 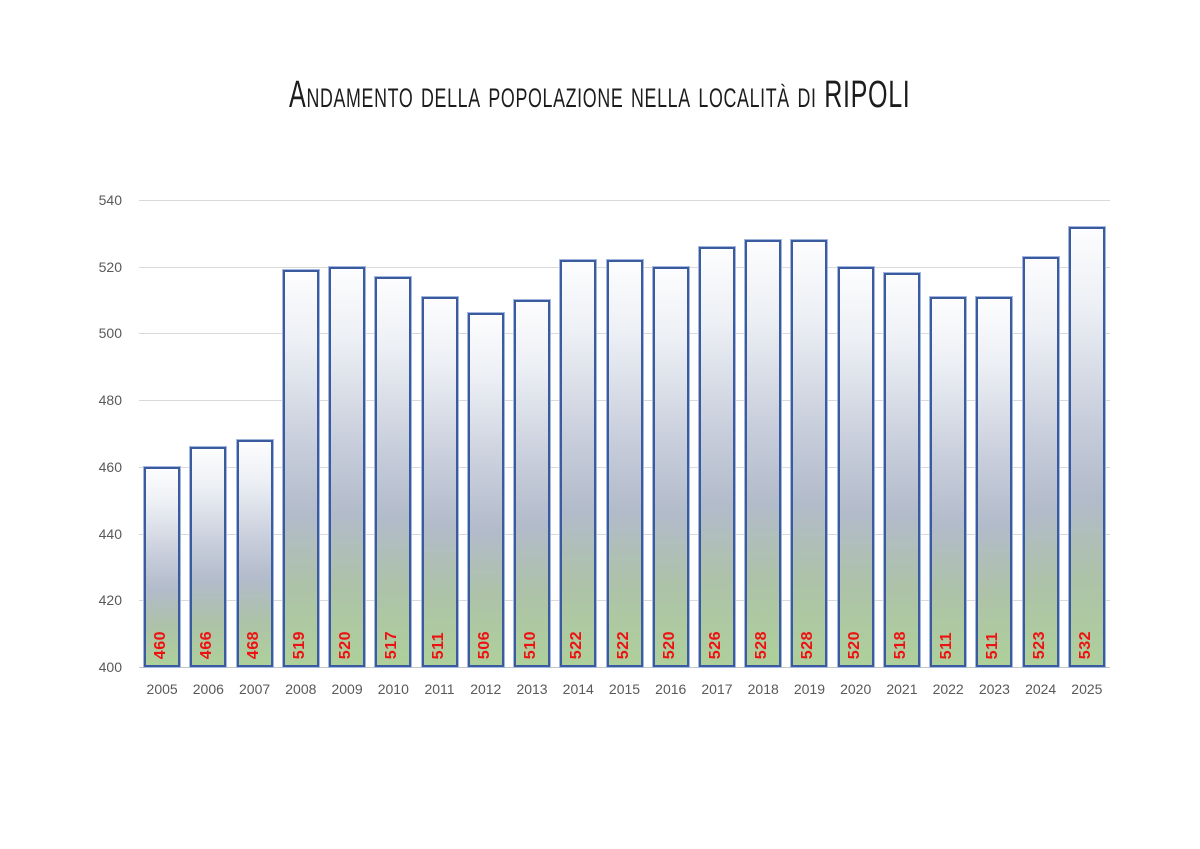 I want to click on bar-value-label: 506, so click(x=484, y=644).